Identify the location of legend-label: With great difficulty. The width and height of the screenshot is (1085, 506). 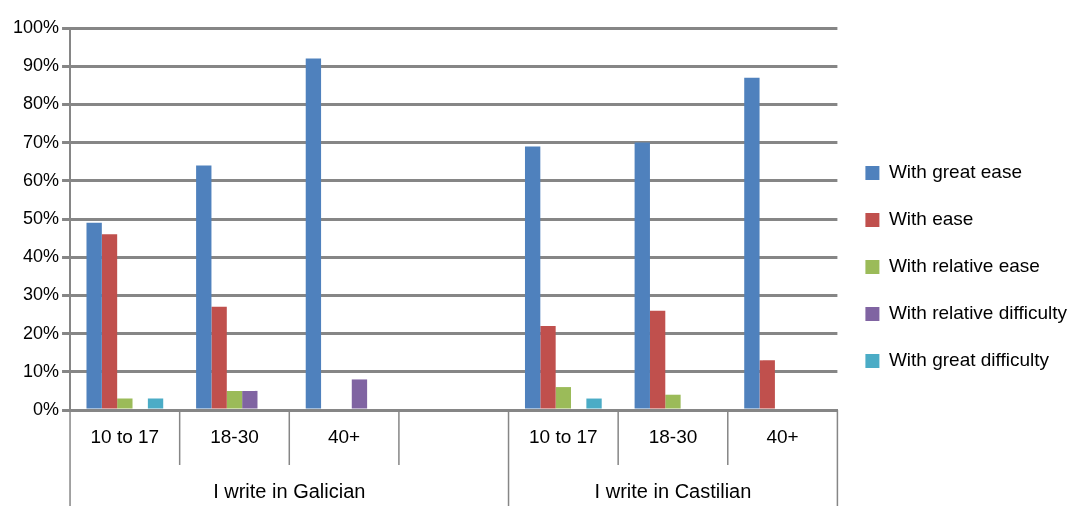
(969, 360).